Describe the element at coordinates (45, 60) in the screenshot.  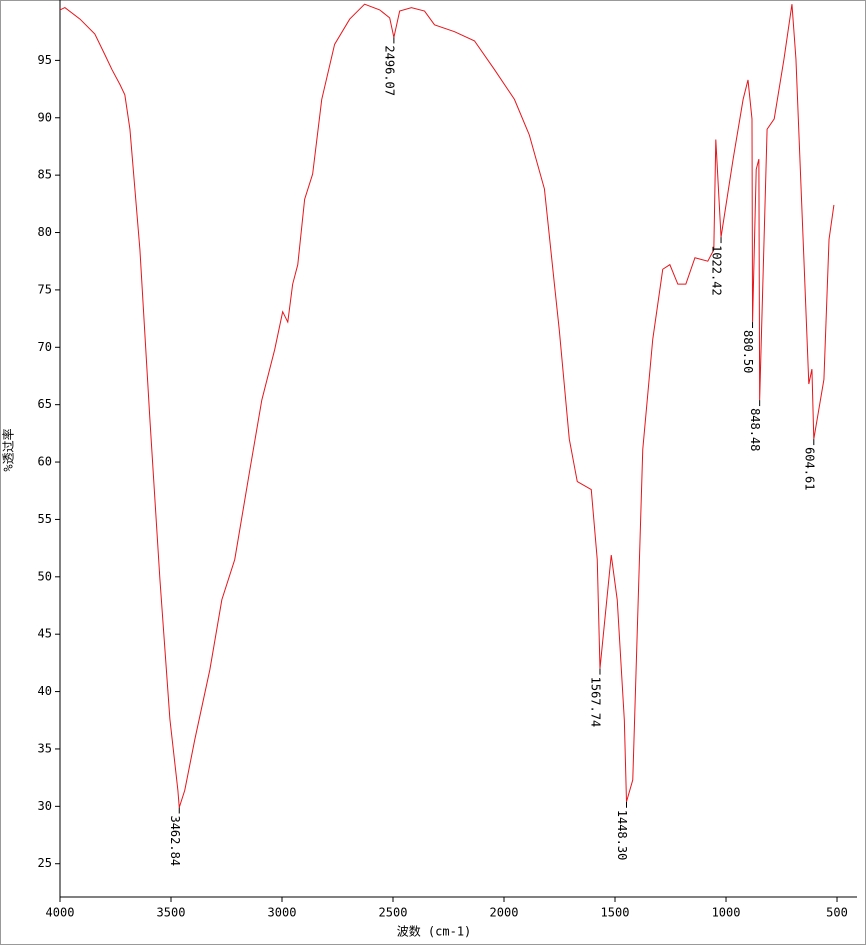
I see `y-tick-label: 95` at that location.